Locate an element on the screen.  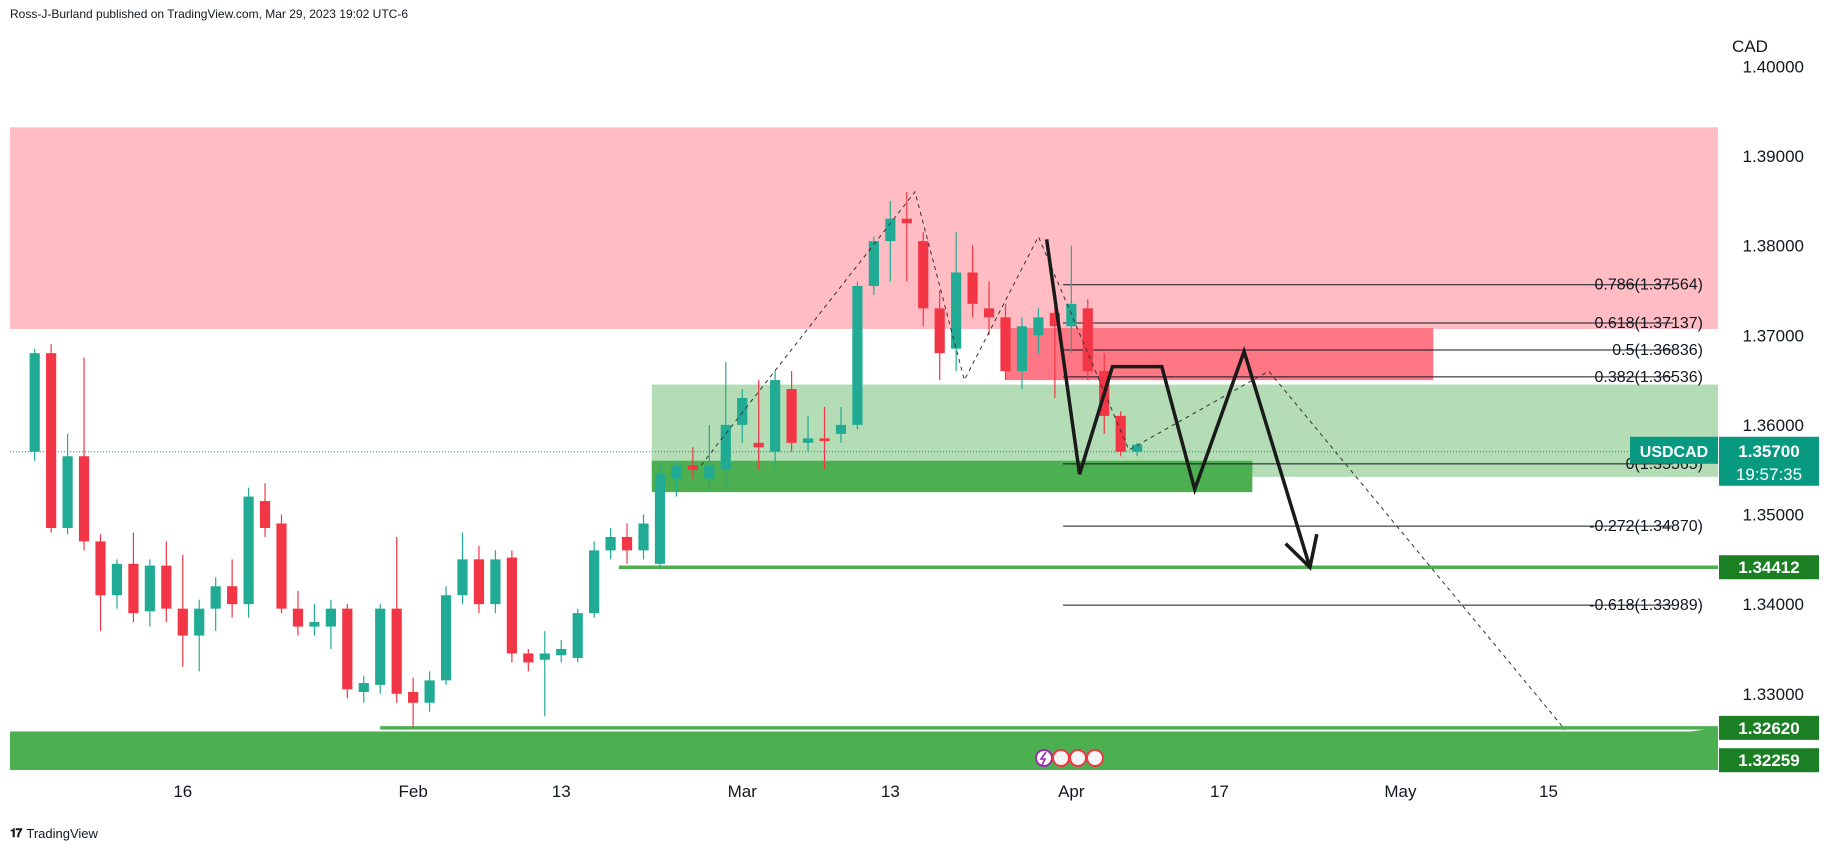
countdown-label: 19:57:35 is located at coordinates (1769, 474).